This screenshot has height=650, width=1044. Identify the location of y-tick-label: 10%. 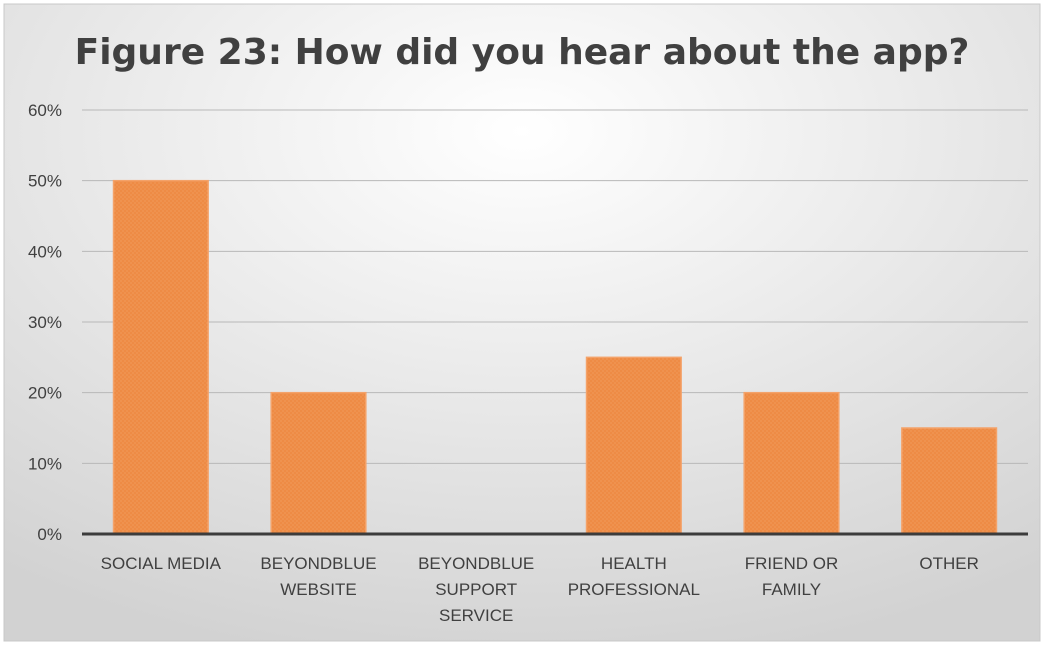
(45, 463).